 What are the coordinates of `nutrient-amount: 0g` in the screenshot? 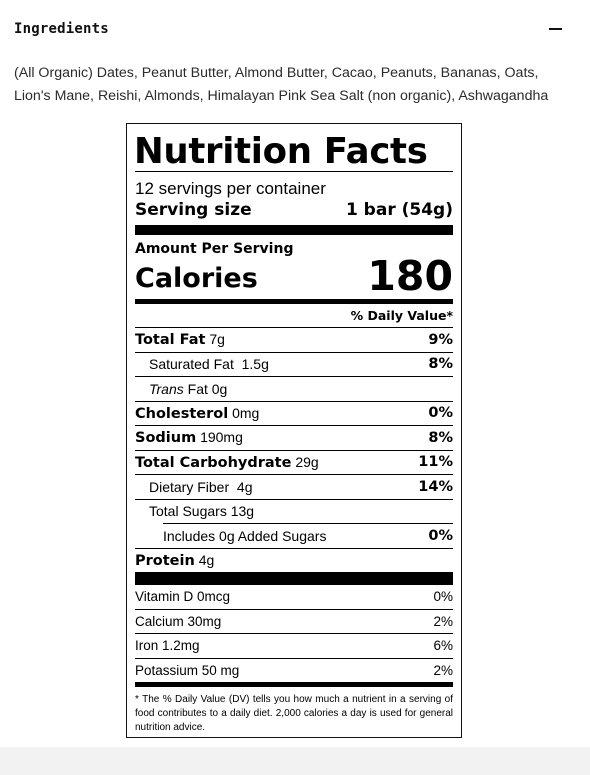 It's located at (219, 388).